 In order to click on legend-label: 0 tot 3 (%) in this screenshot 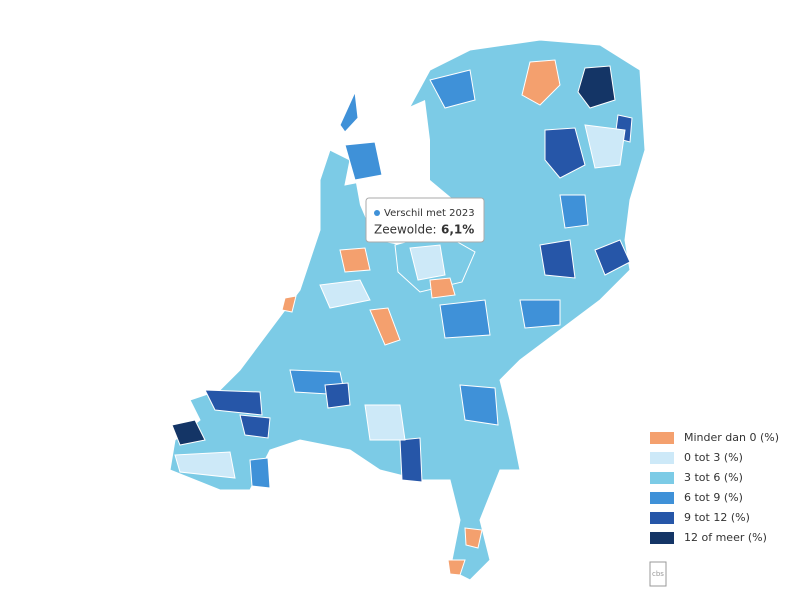, I will do `click(713, 457)`.